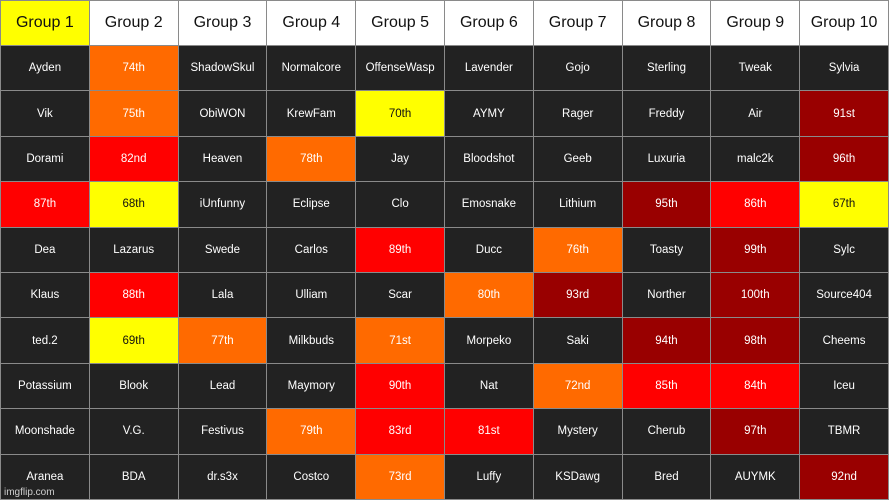 Image resolution: width=889 pixels, height=500 pixels. Describe the element at coordinates (577, 159) in the screenshot. I see `grid-cell: Geeb` at that location.